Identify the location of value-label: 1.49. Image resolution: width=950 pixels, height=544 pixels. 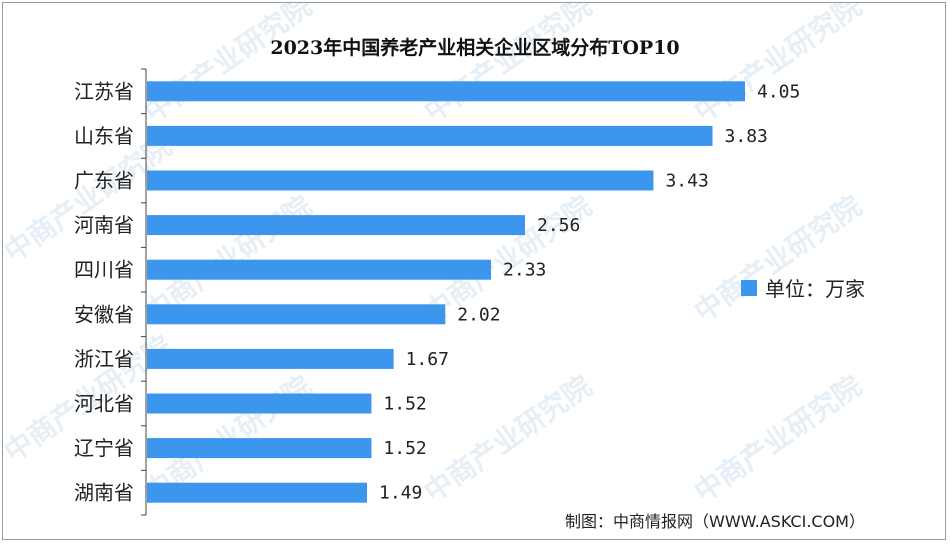
(400, 493).